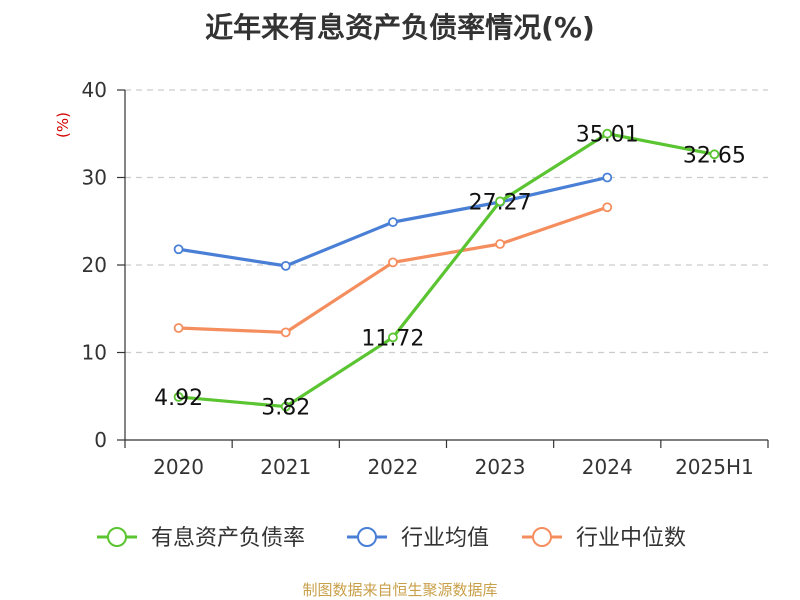  I want to click on source-note: 制图数据来自恒生聚源数据库, so click(400, 590).